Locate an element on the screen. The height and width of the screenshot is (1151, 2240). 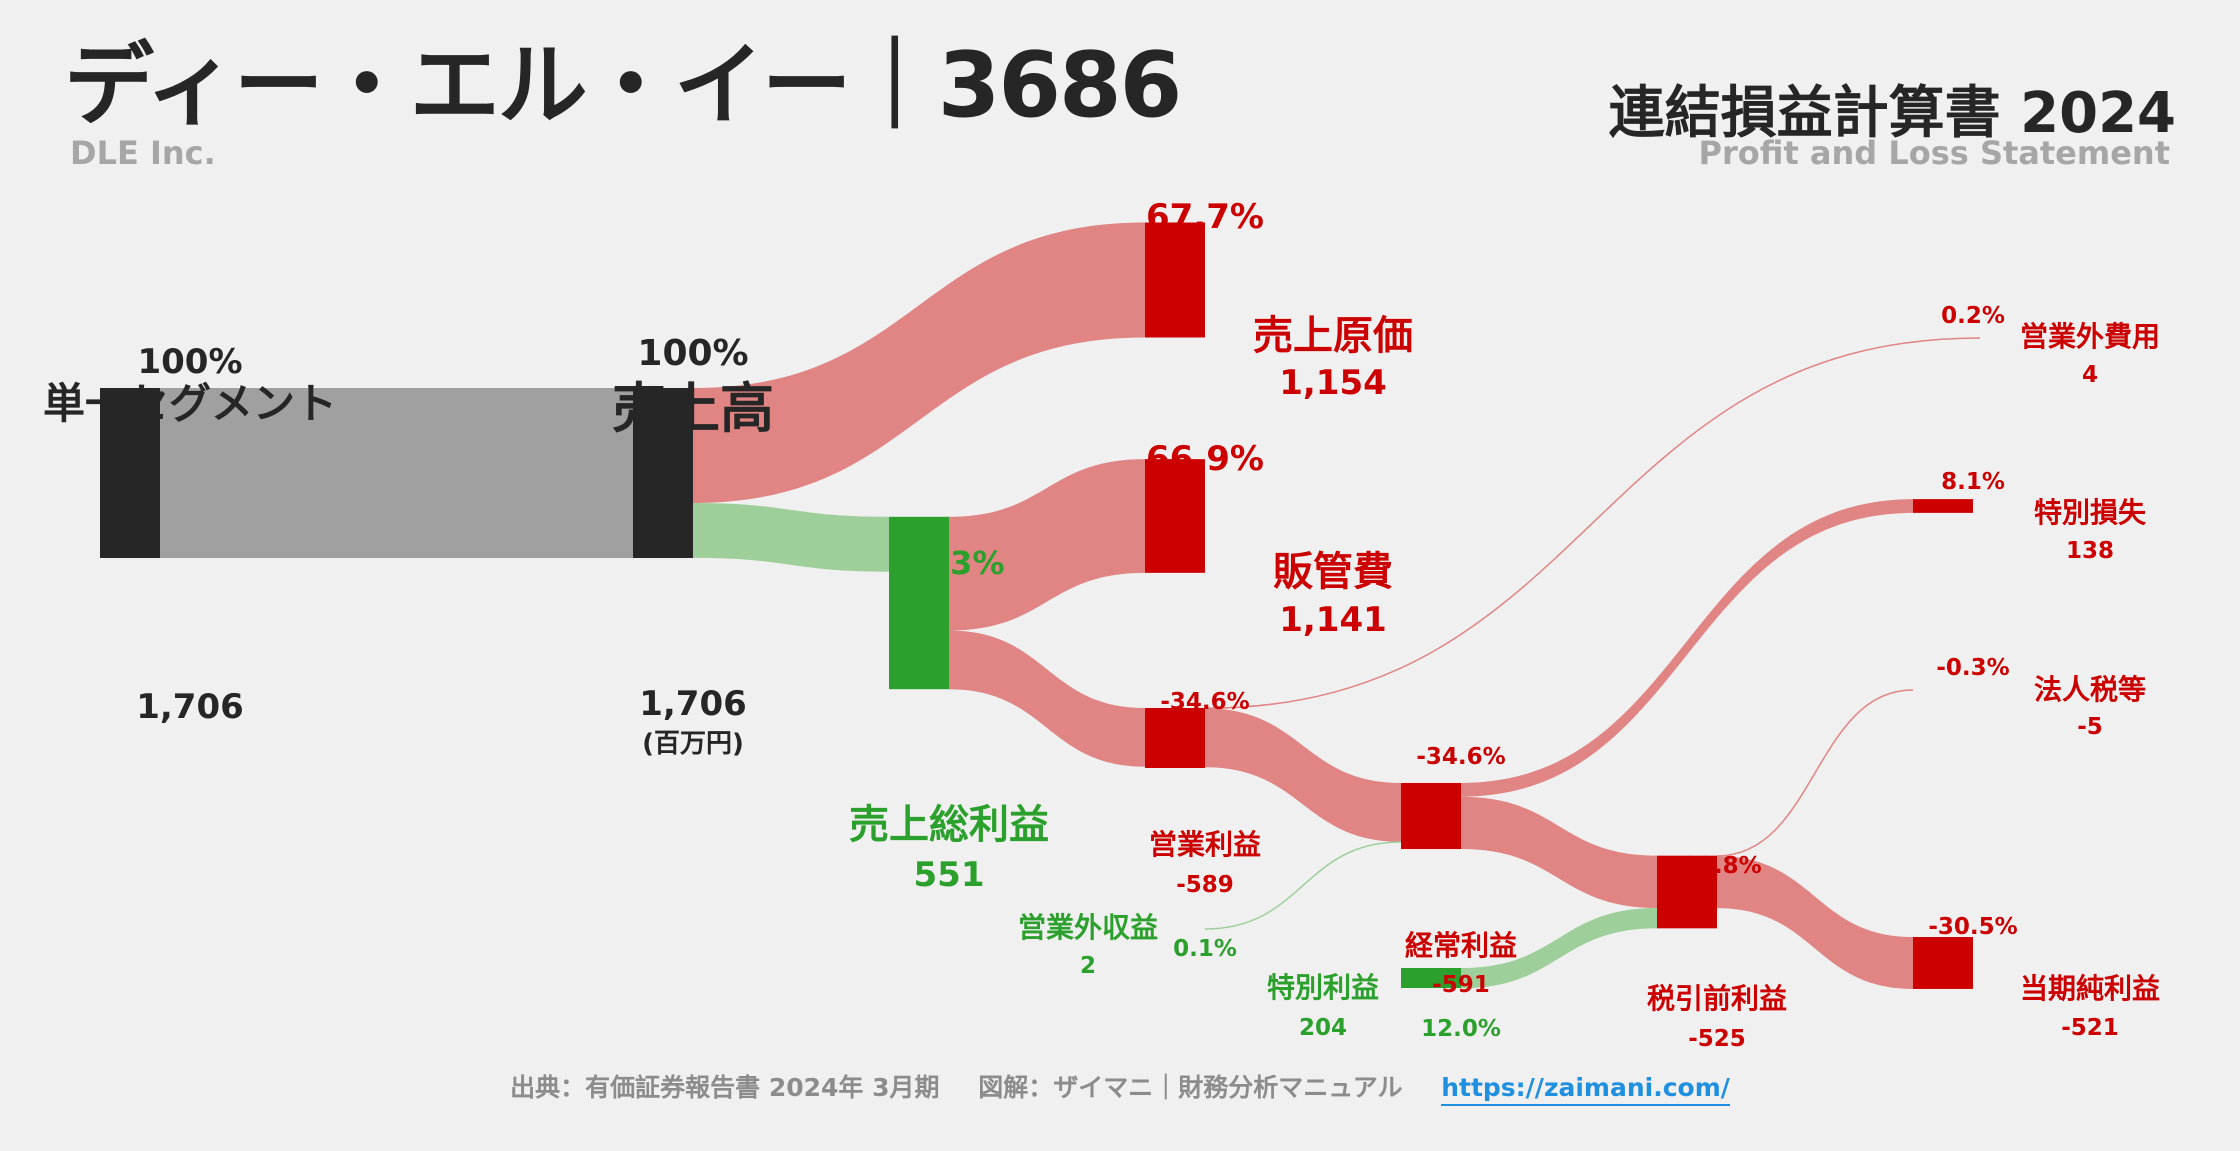
name-label-revenue: 売上高 is located at coordinates (693, 408).